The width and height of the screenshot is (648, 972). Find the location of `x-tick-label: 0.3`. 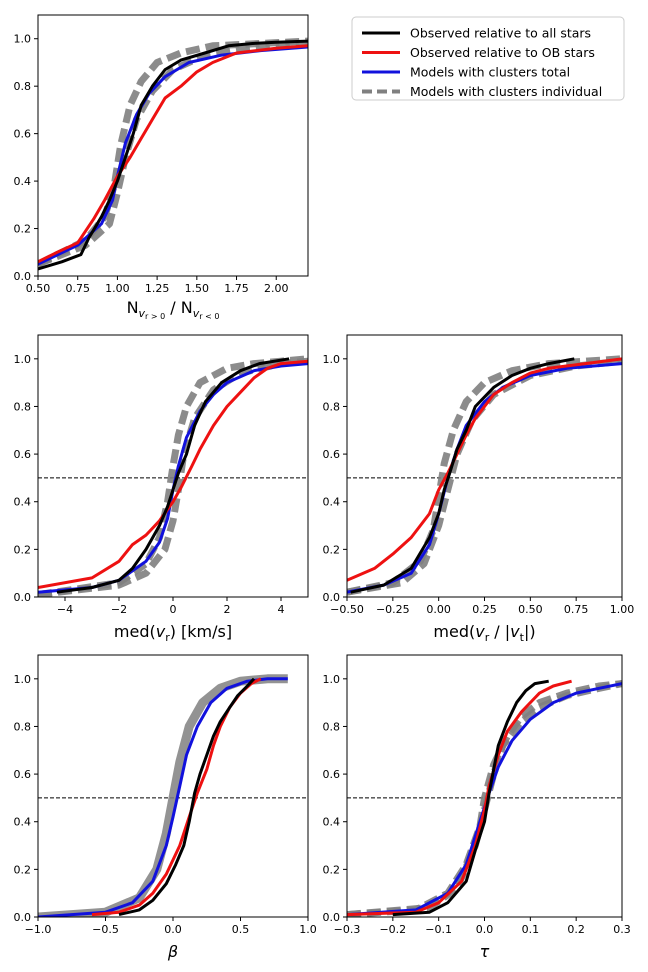

x-tick-label: 0.3 is located at coordinates (622, 929).